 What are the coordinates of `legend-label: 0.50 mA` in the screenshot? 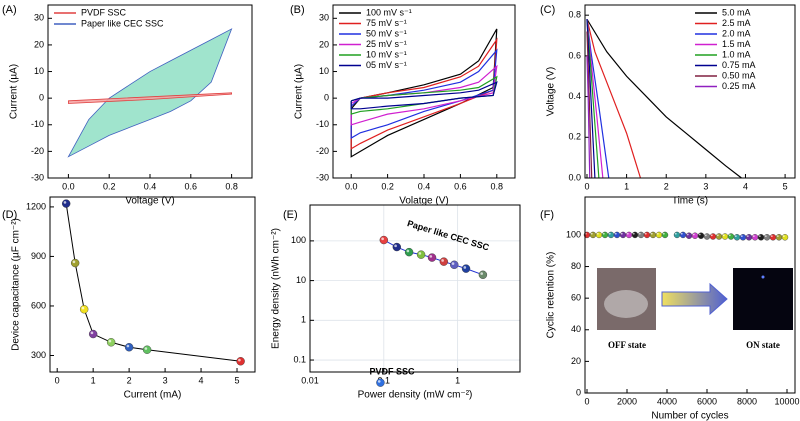 It's located at (739, 75).